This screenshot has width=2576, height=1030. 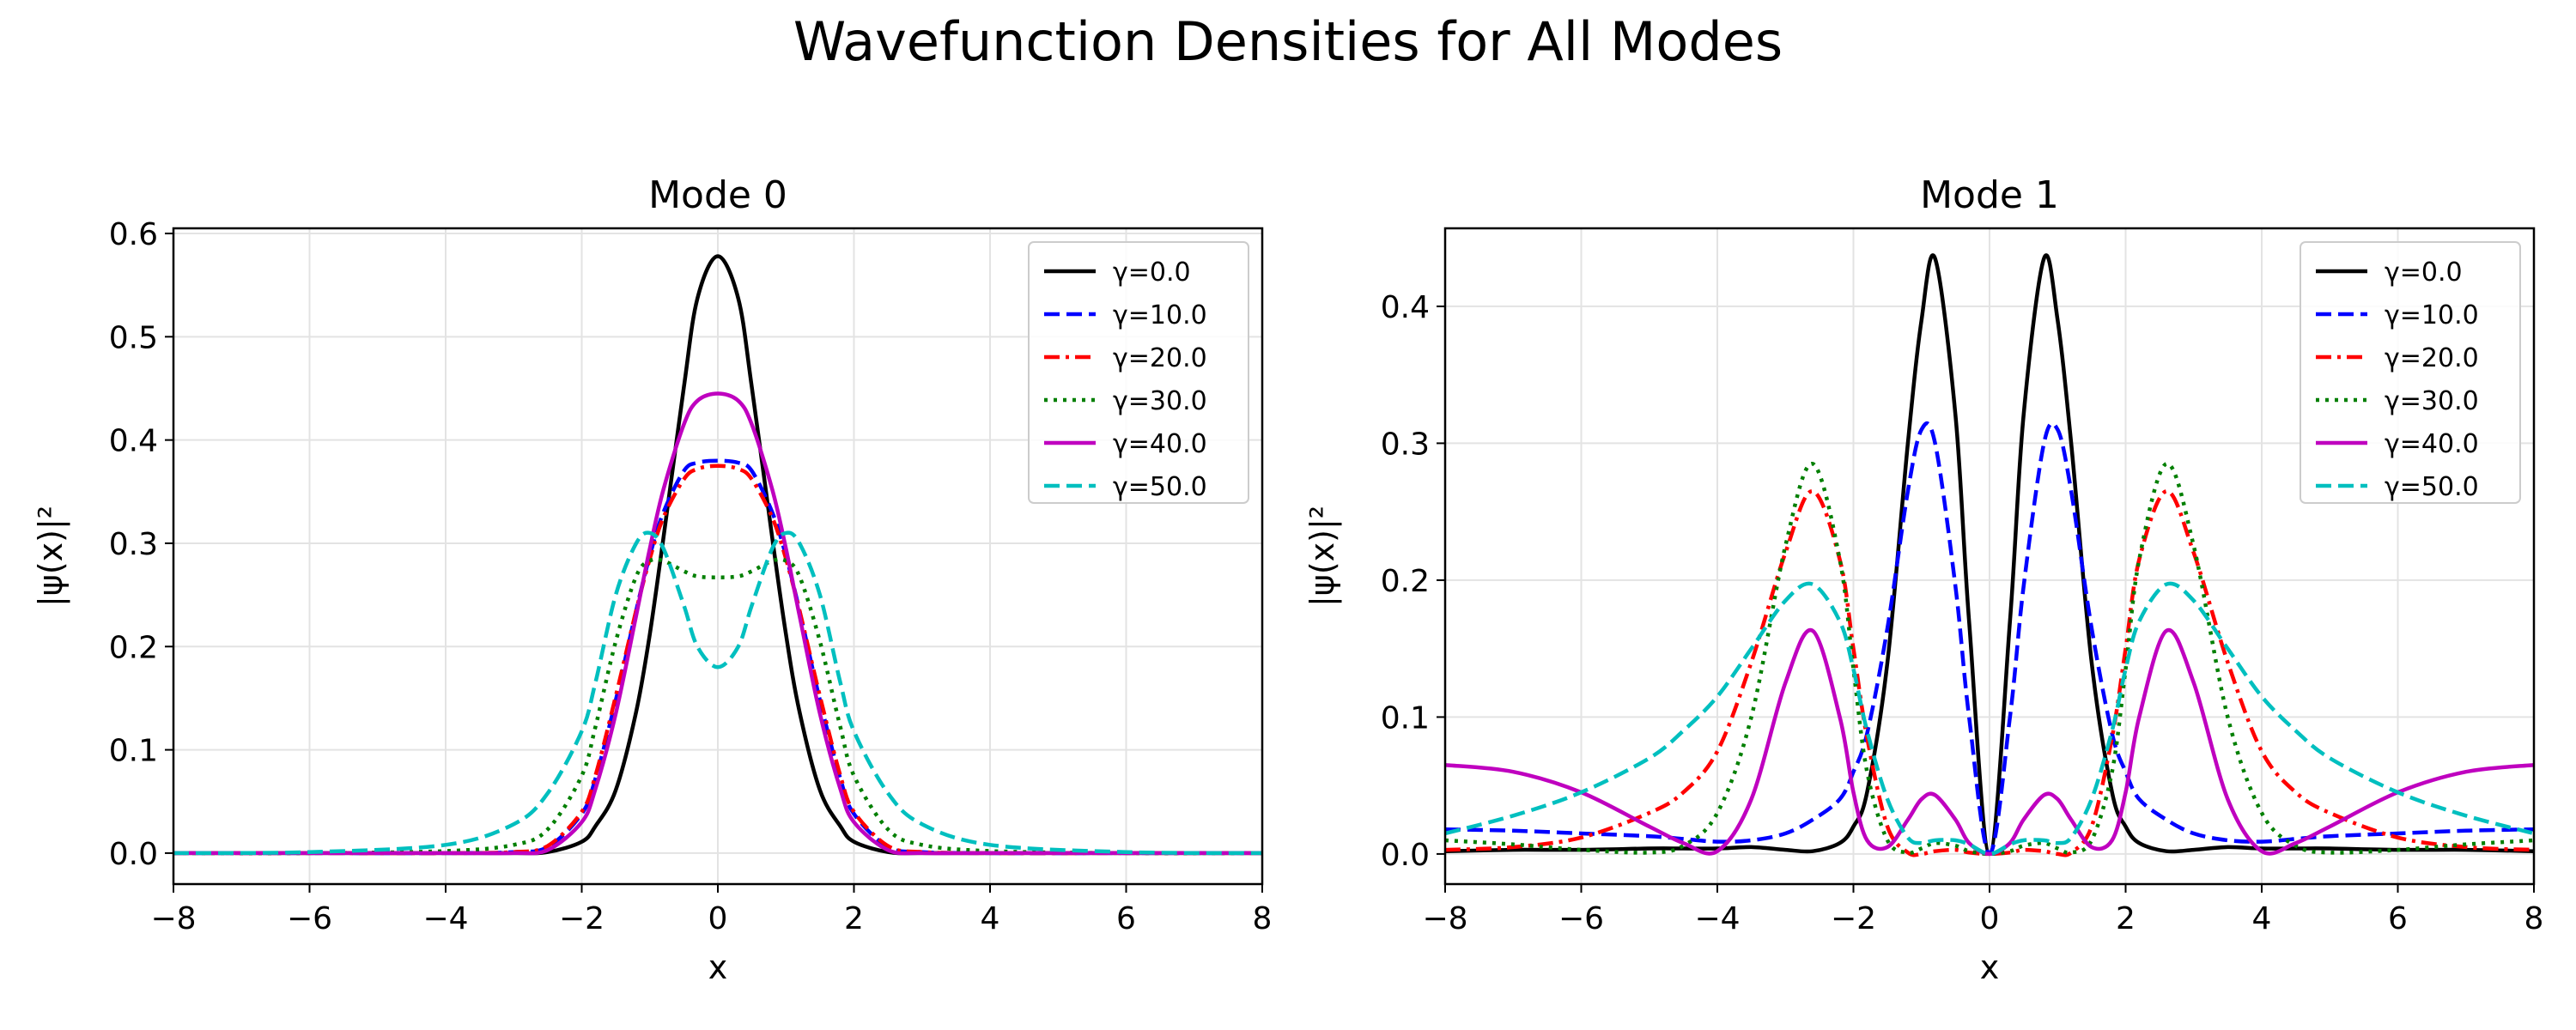 I want to click on chart-title: Mode 0, so click(x=717, y=195).